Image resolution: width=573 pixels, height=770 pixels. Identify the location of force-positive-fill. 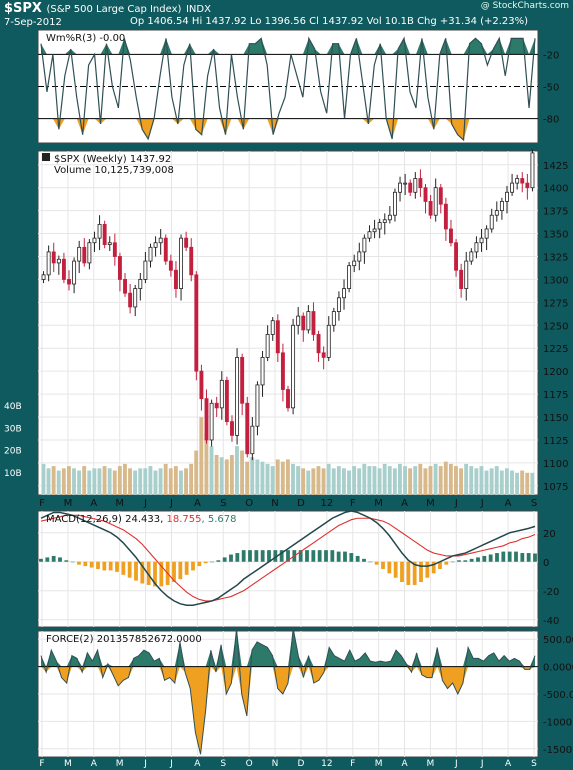
(288, 647).